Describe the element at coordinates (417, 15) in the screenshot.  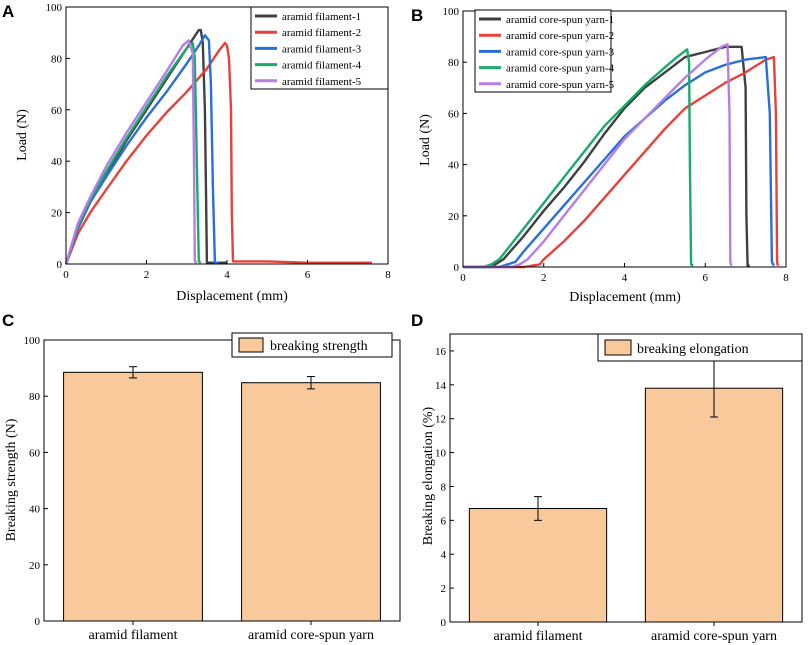
I see `panel-b-letter: B` at that location.